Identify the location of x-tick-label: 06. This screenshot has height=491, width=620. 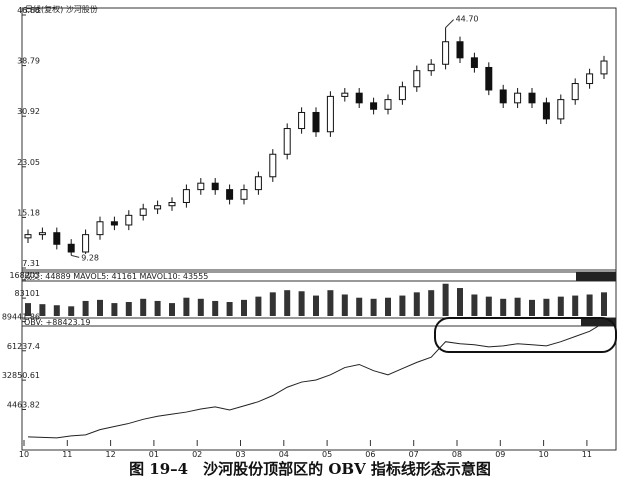
(370, 454).